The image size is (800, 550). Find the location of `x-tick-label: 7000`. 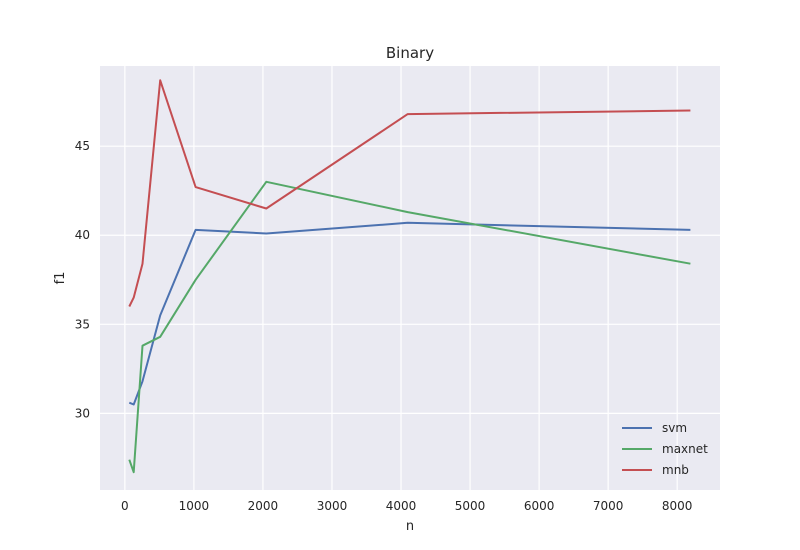

x-tick-label: 7000 is located at coordinates (608, 506).